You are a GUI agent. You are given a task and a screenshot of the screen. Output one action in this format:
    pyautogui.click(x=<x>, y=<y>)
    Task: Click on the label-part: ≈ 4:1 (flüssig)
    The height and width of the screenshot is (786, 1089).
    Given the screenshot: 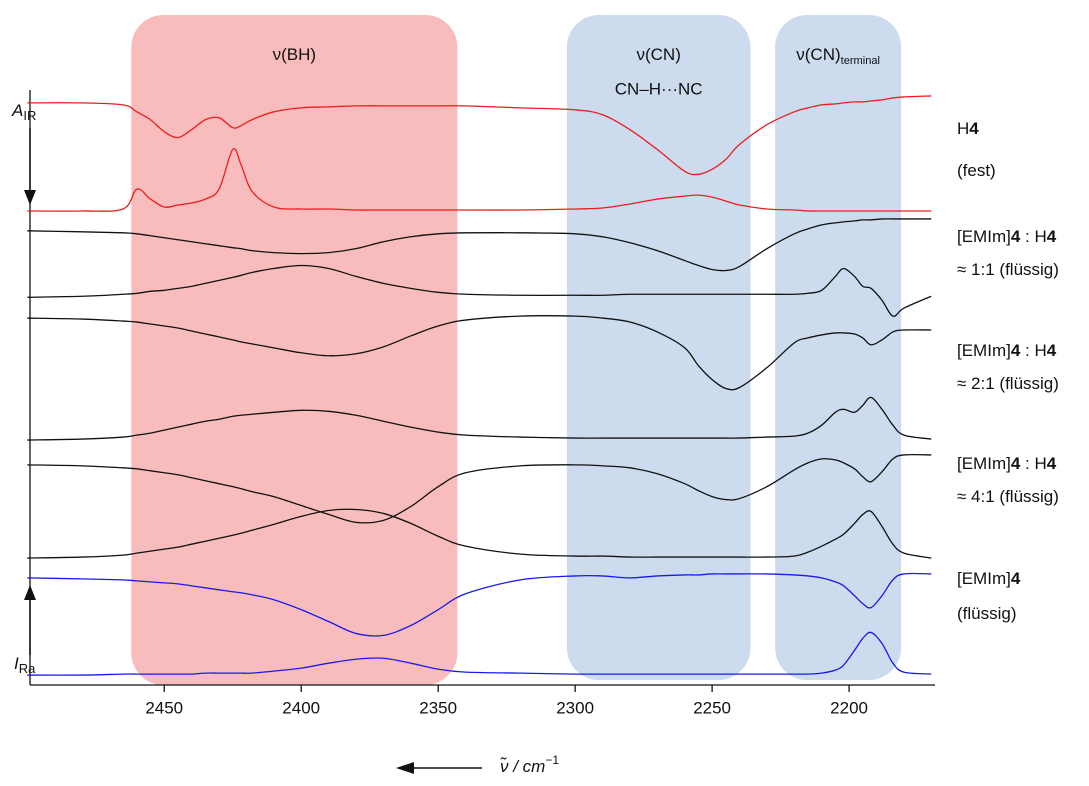 What is the action you would take?
    pyautogui.click(x=1008, y=496)
    